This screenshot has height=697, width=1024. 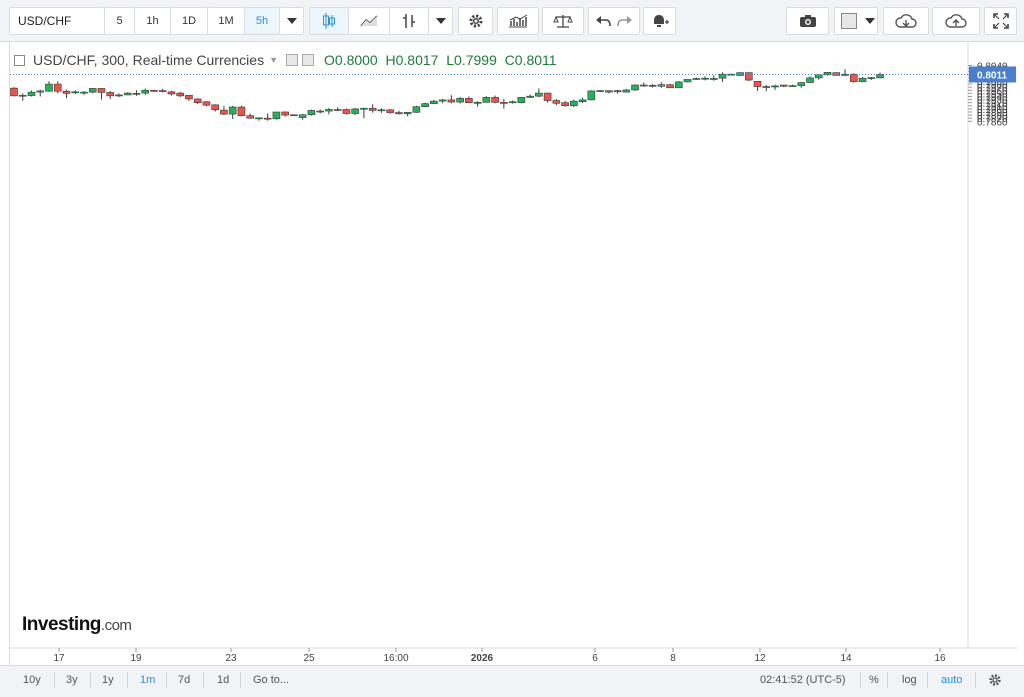 What do you see at coordinates (189, 21) in the screenshot?
I see `interval-1d-button: 1D` at bounding box center [189, 21].